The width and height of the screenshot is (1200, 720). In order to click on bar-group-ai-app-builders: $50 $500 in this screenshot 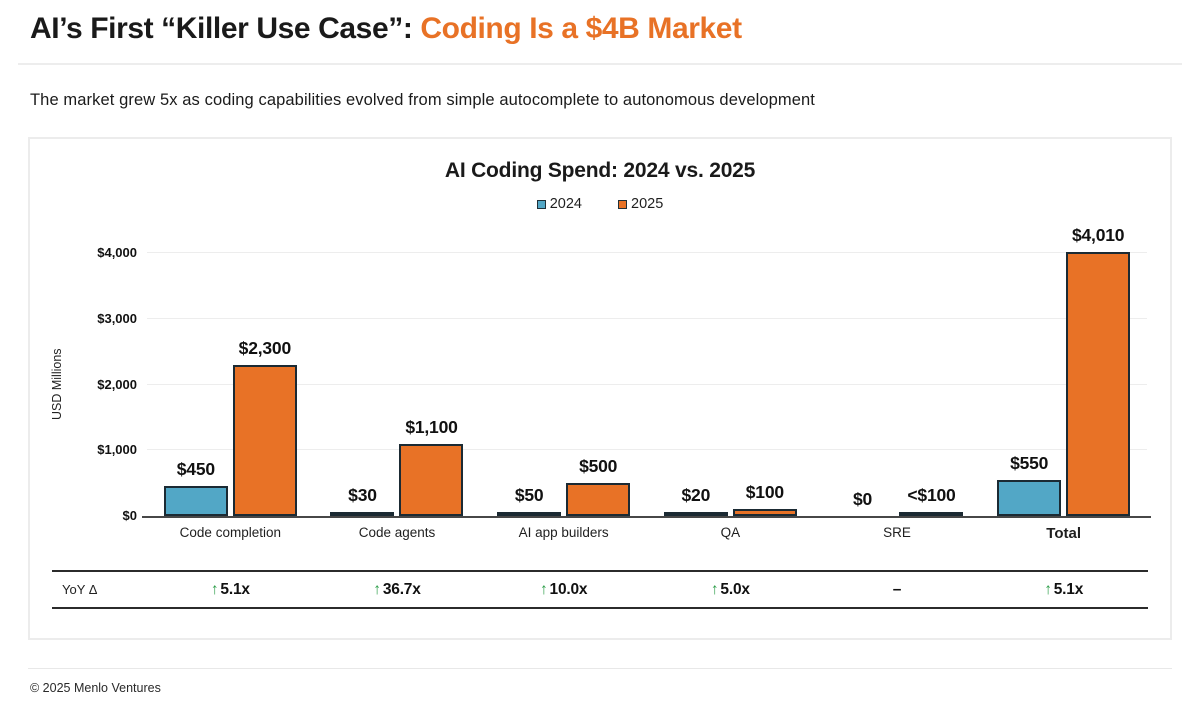, I will do `click(563, 384)`.